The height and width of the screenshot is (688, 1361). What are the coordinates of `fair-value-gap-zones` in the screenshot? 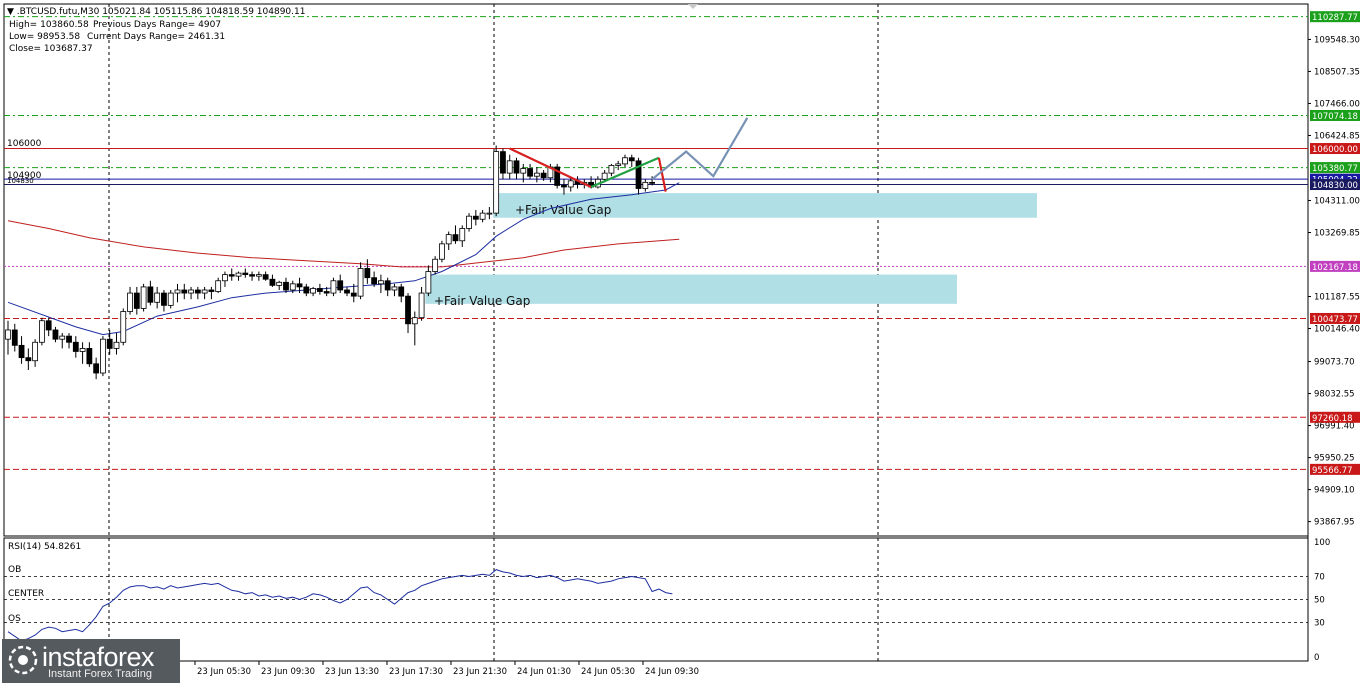 It's located at (731, 248).